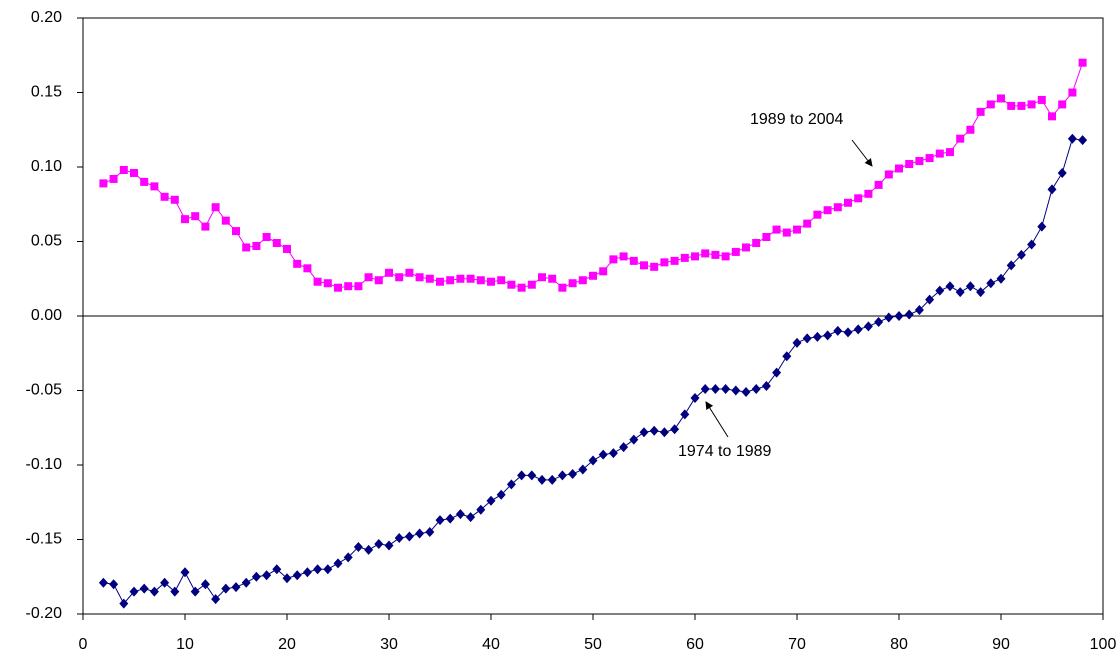  What do you see at coordinates (797, 119) in the screenshot?
I see `annotation: 1989 to 2004` at bounding box center [797, 119].